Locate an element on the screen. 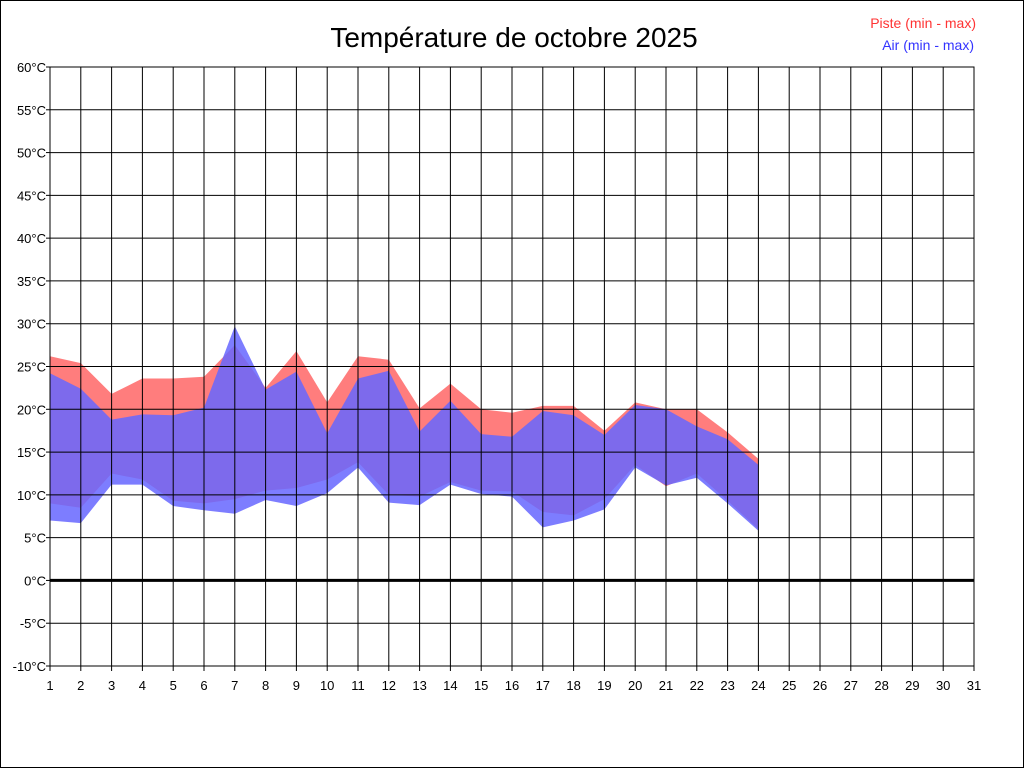 Image resolution: width=1024 pixels, height=768 pixels. x-tick-label: 6 is located at coordinates (203, 685).